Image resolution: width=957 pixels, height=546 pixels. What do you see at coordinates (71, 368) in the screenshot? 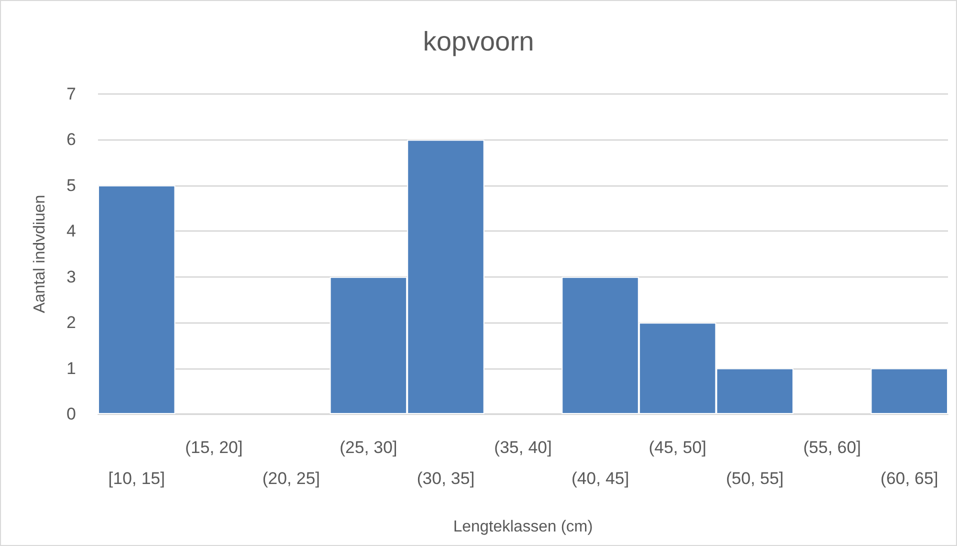
I see `y-tick-label: 1` at bounding box center [71, 368].